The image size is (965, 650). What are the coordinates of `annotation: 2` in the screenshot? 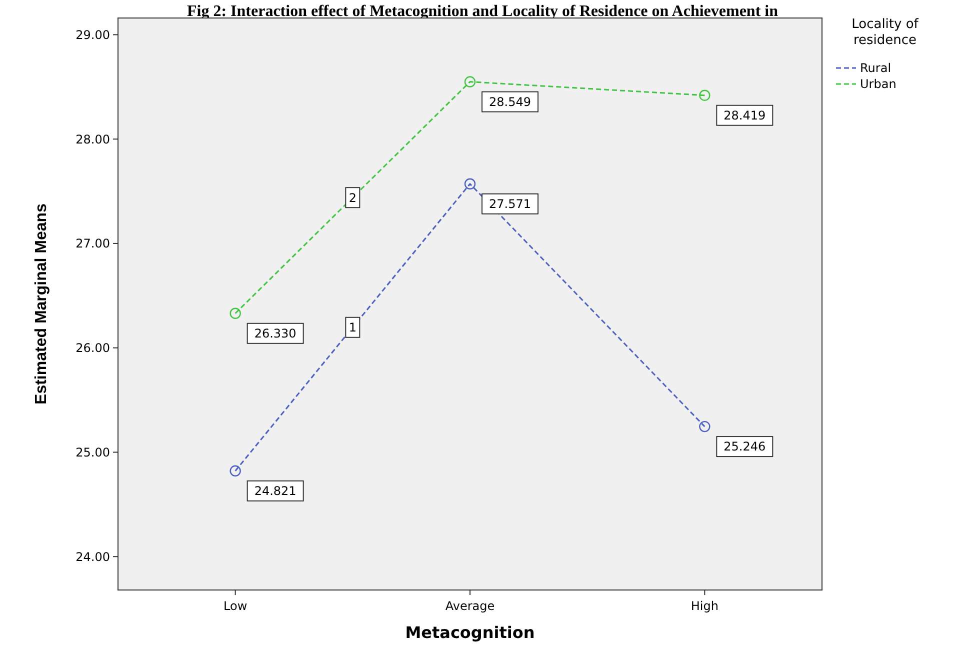 It's located at (352, 197).